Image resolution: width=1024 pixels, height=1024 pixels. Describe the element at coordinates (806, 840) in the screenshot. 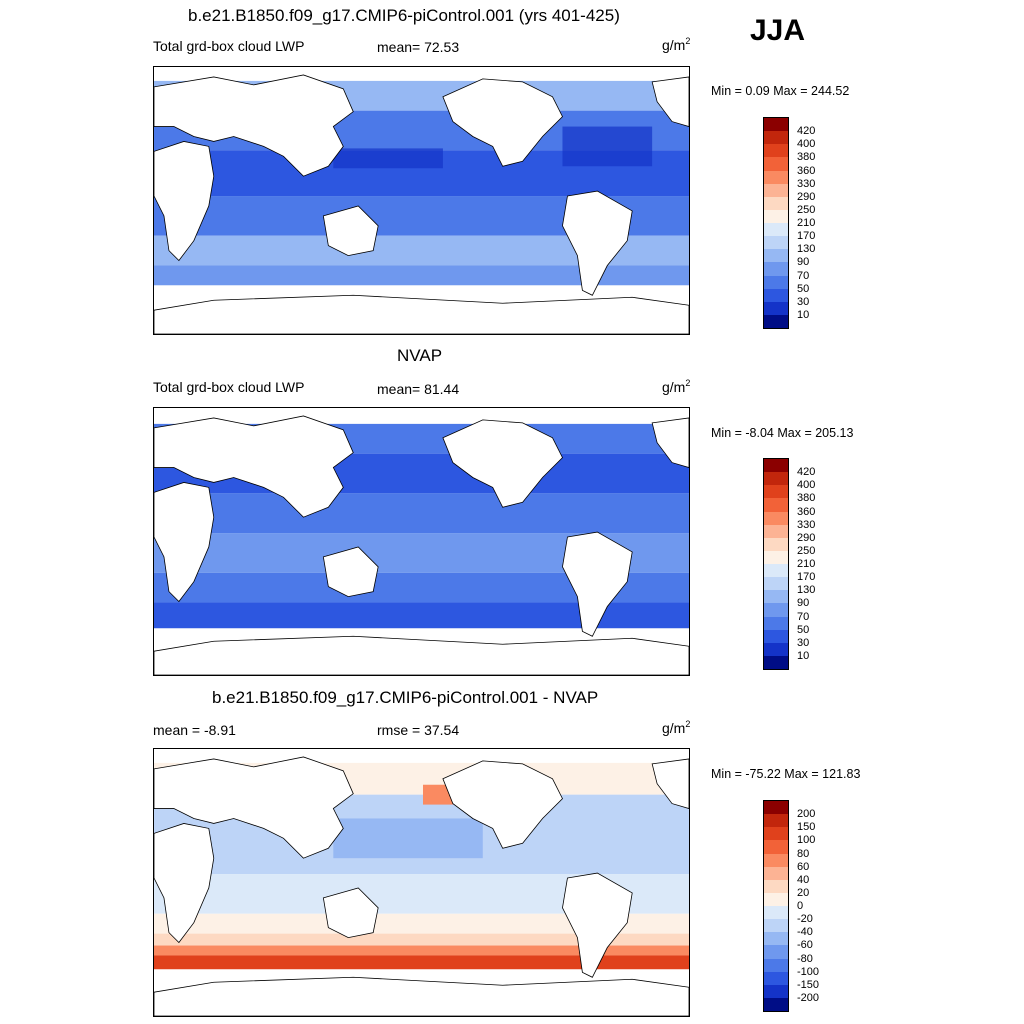

I see `colorbar-tick-label: 100` at that location.